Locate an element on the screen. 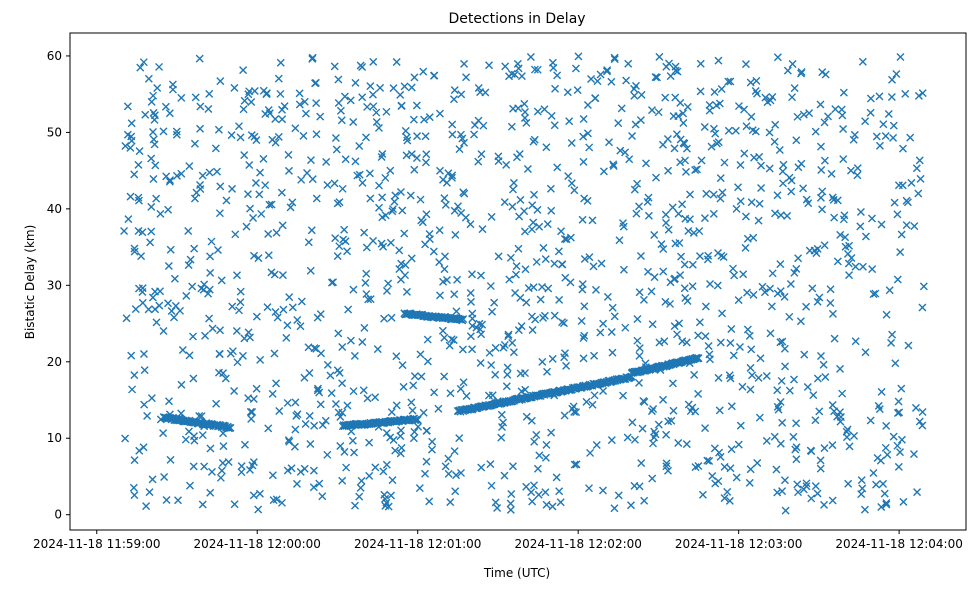 The height and width of the screenshot is (590, 979). x-tick-label-2: 2024-11-18 12:01:00 is located at coordinates (417, 544).